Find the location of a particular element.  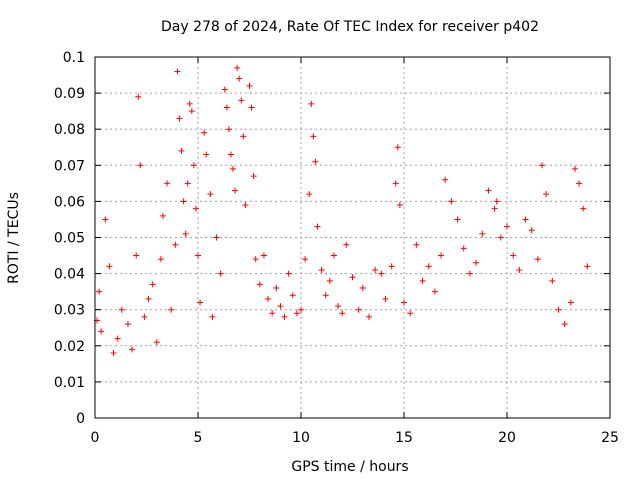

y-axis-label: ROTI / TECUs is located at coordinates (14, 238).